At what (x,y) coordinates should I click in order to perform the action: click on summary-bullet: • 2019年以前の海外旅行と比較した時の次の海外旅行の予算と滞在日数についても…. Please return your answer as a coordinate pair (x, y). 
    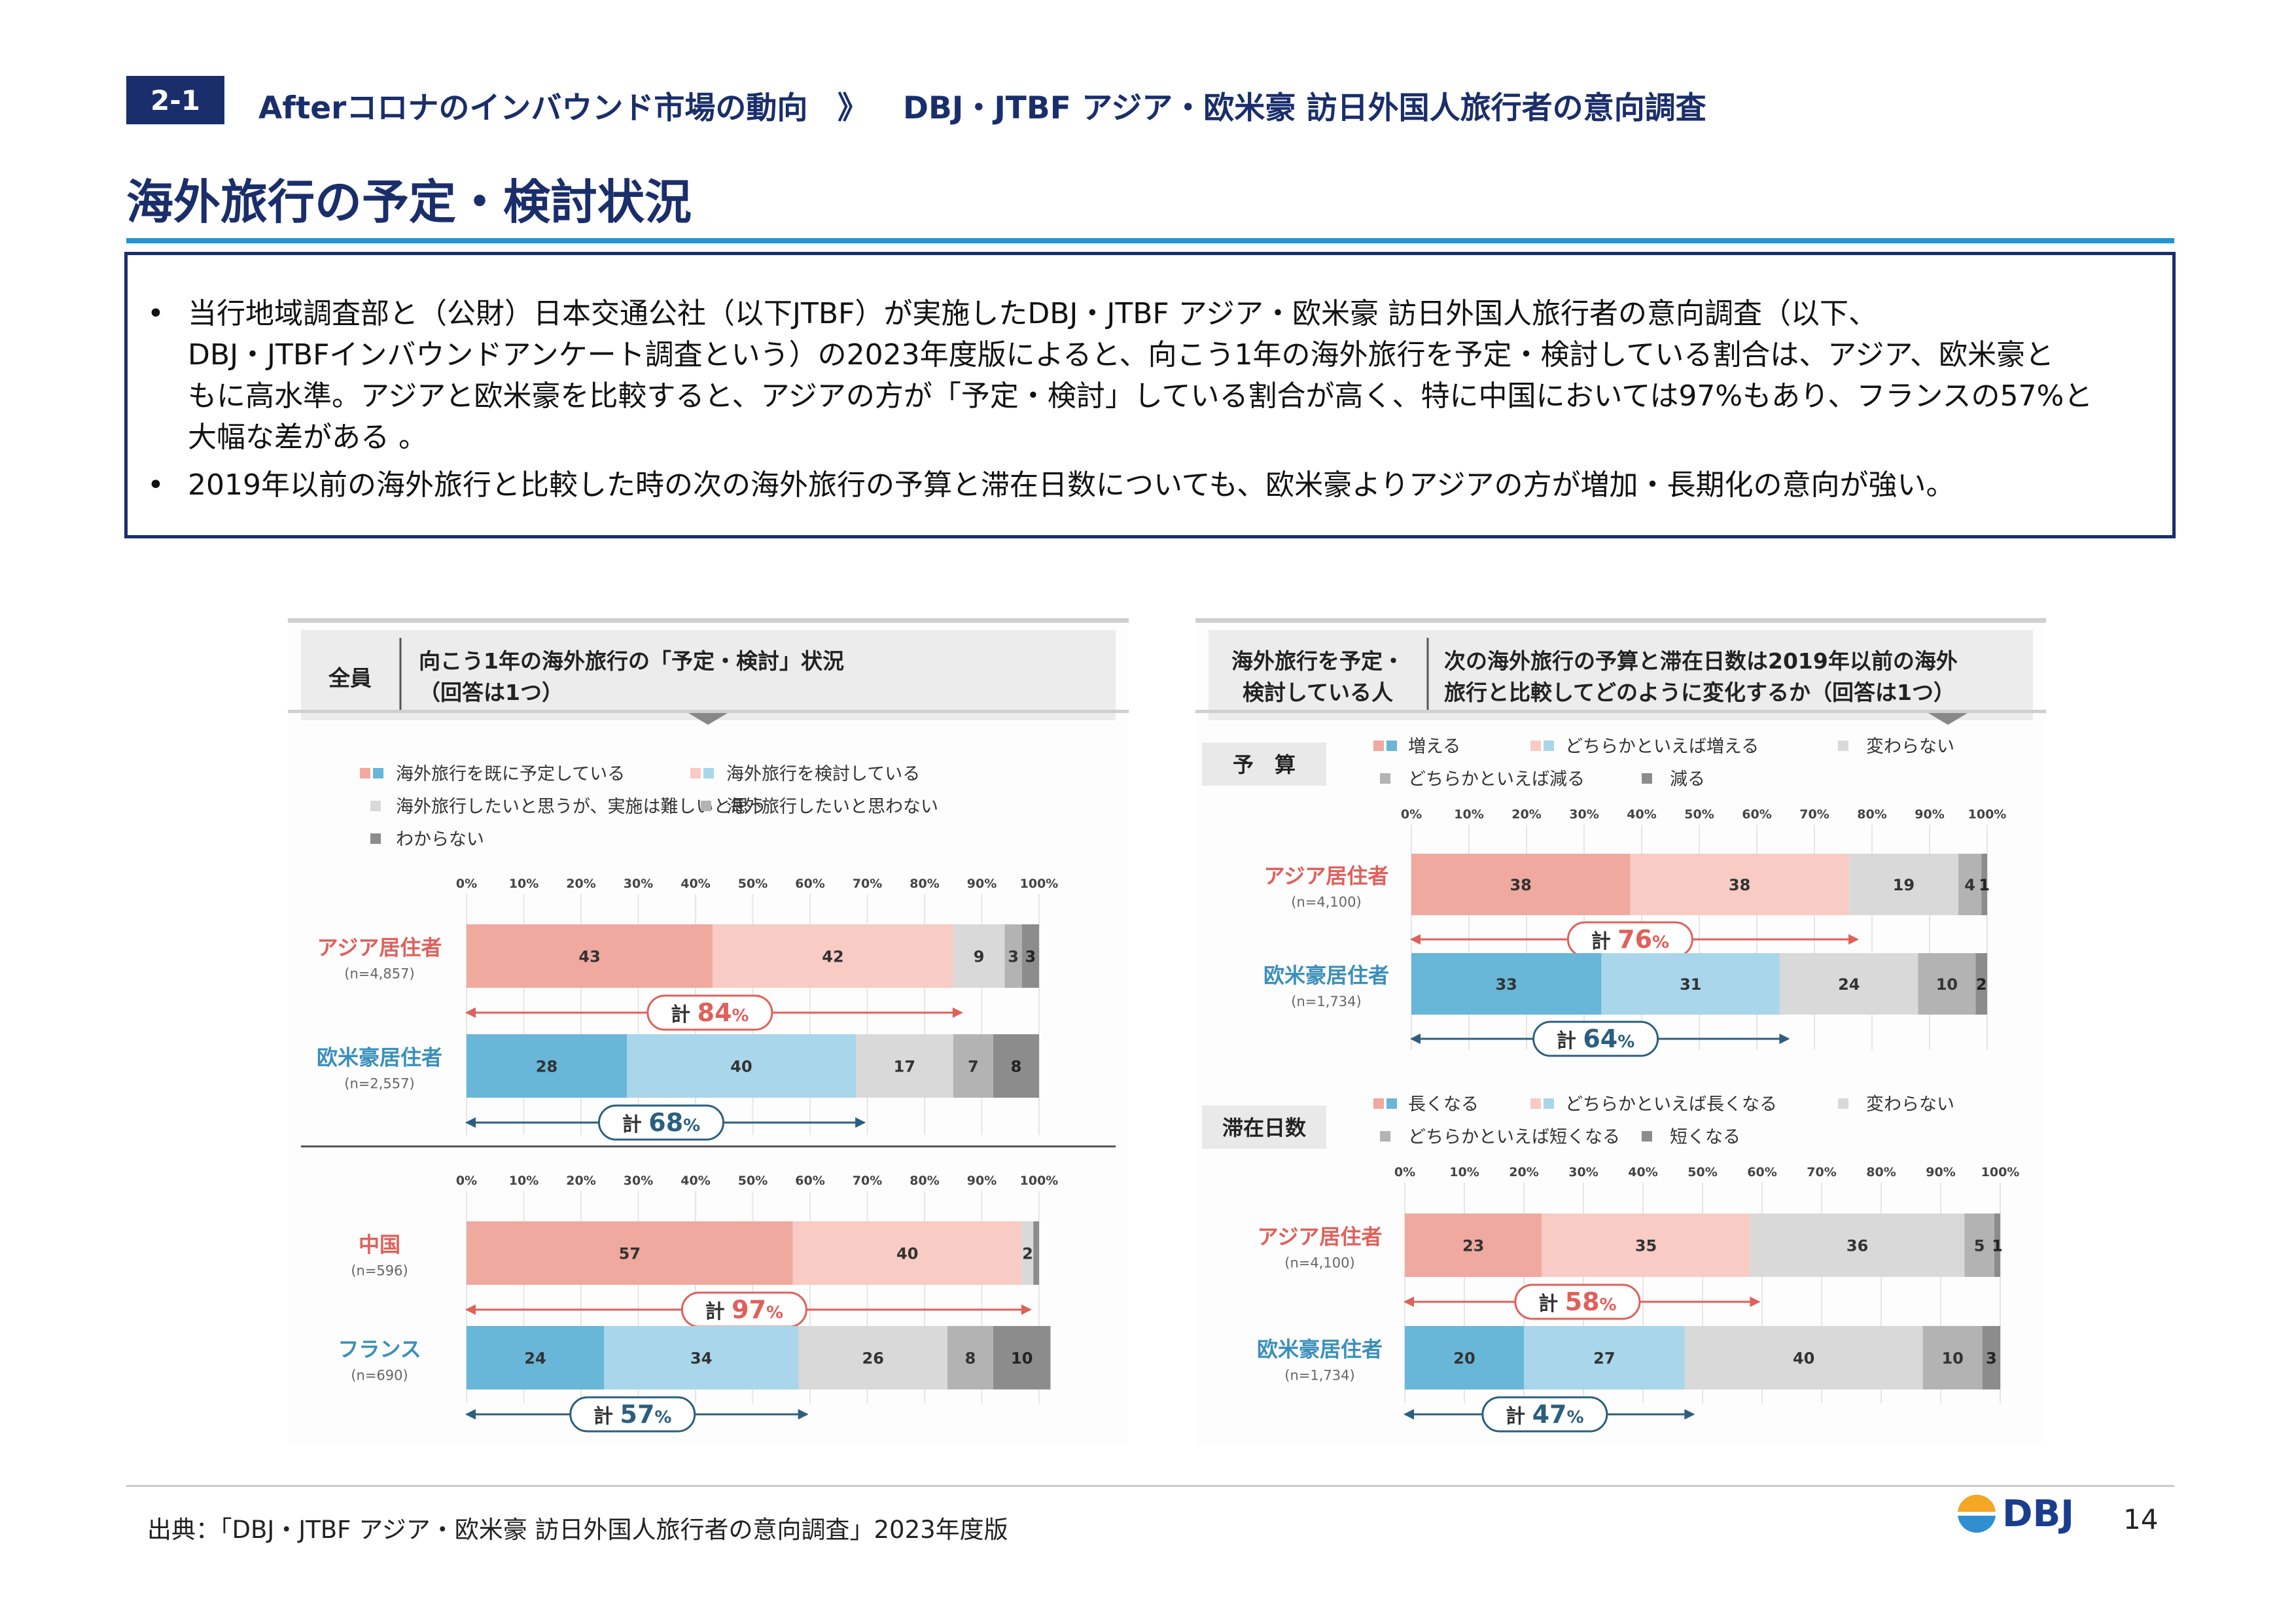
    Looking at the image, I should click on (1145, 485).